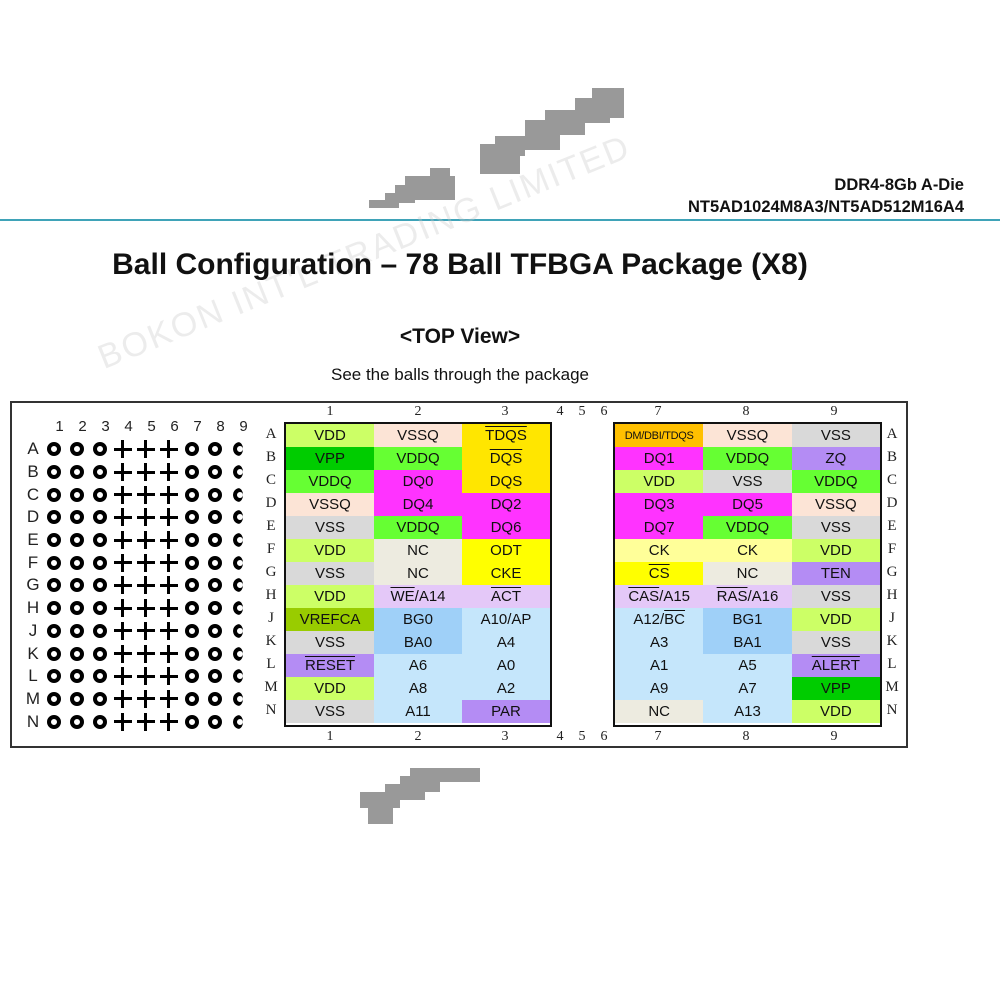 This screenshot has height=1000, width=1000. Describe the element at coordinates (506, 504) in the screenshot. I see `ball-cell: DQ2` at that location.